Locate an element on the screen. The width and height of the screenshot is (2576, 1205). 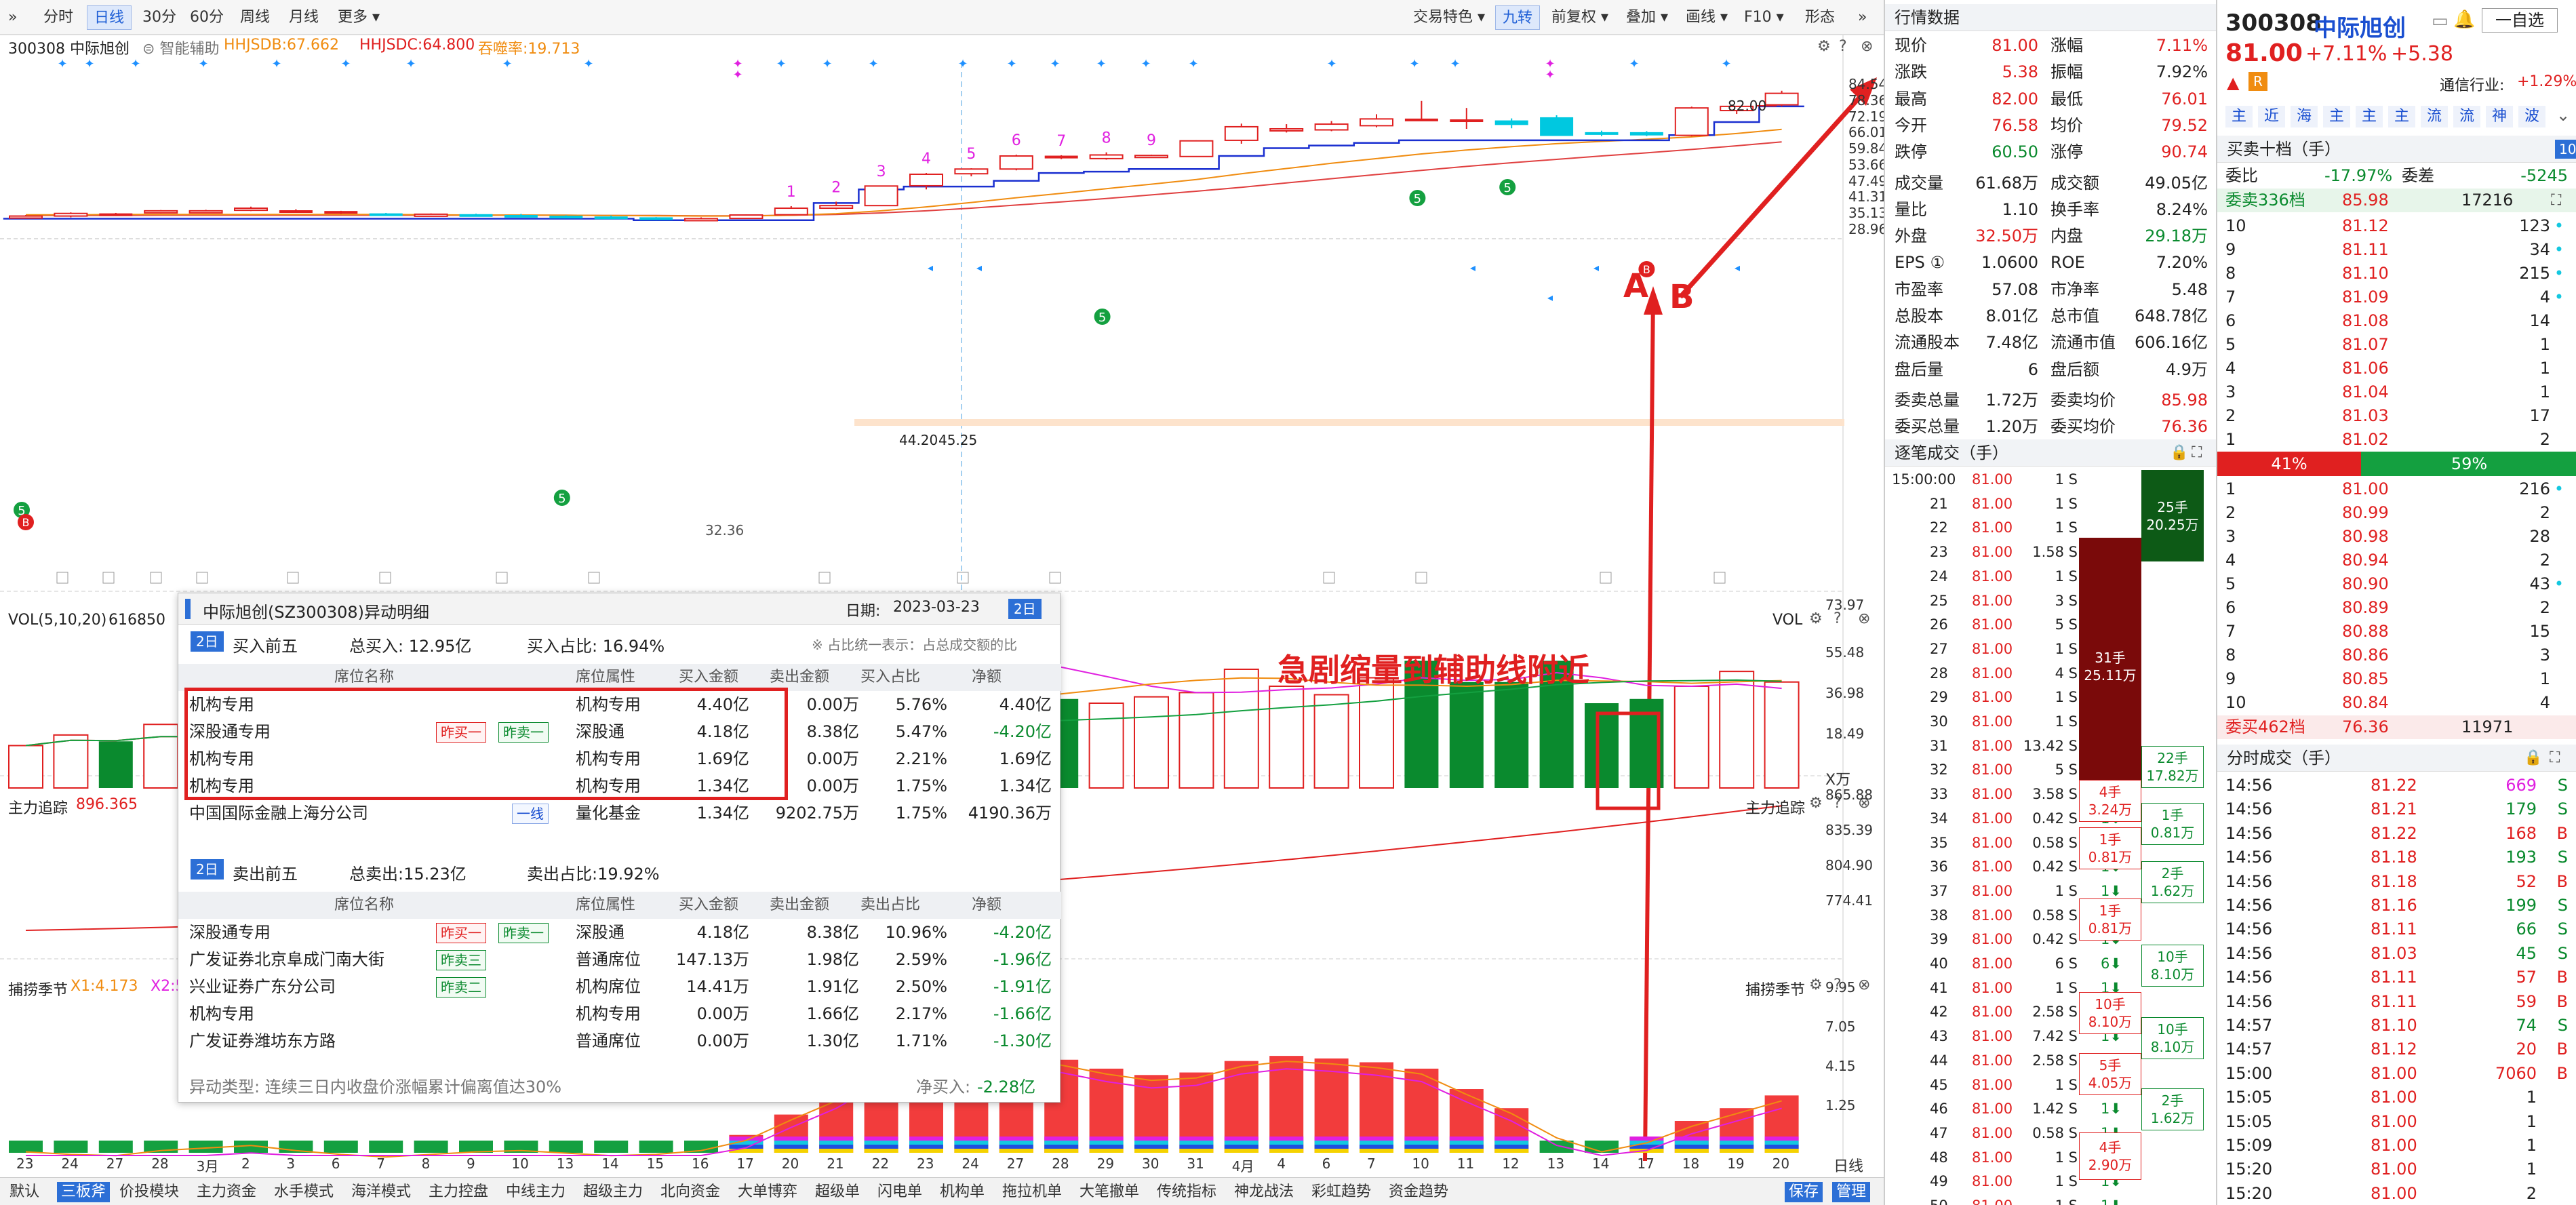
track-settings-icon: ⚙ is located at coordinates (1816, 803).